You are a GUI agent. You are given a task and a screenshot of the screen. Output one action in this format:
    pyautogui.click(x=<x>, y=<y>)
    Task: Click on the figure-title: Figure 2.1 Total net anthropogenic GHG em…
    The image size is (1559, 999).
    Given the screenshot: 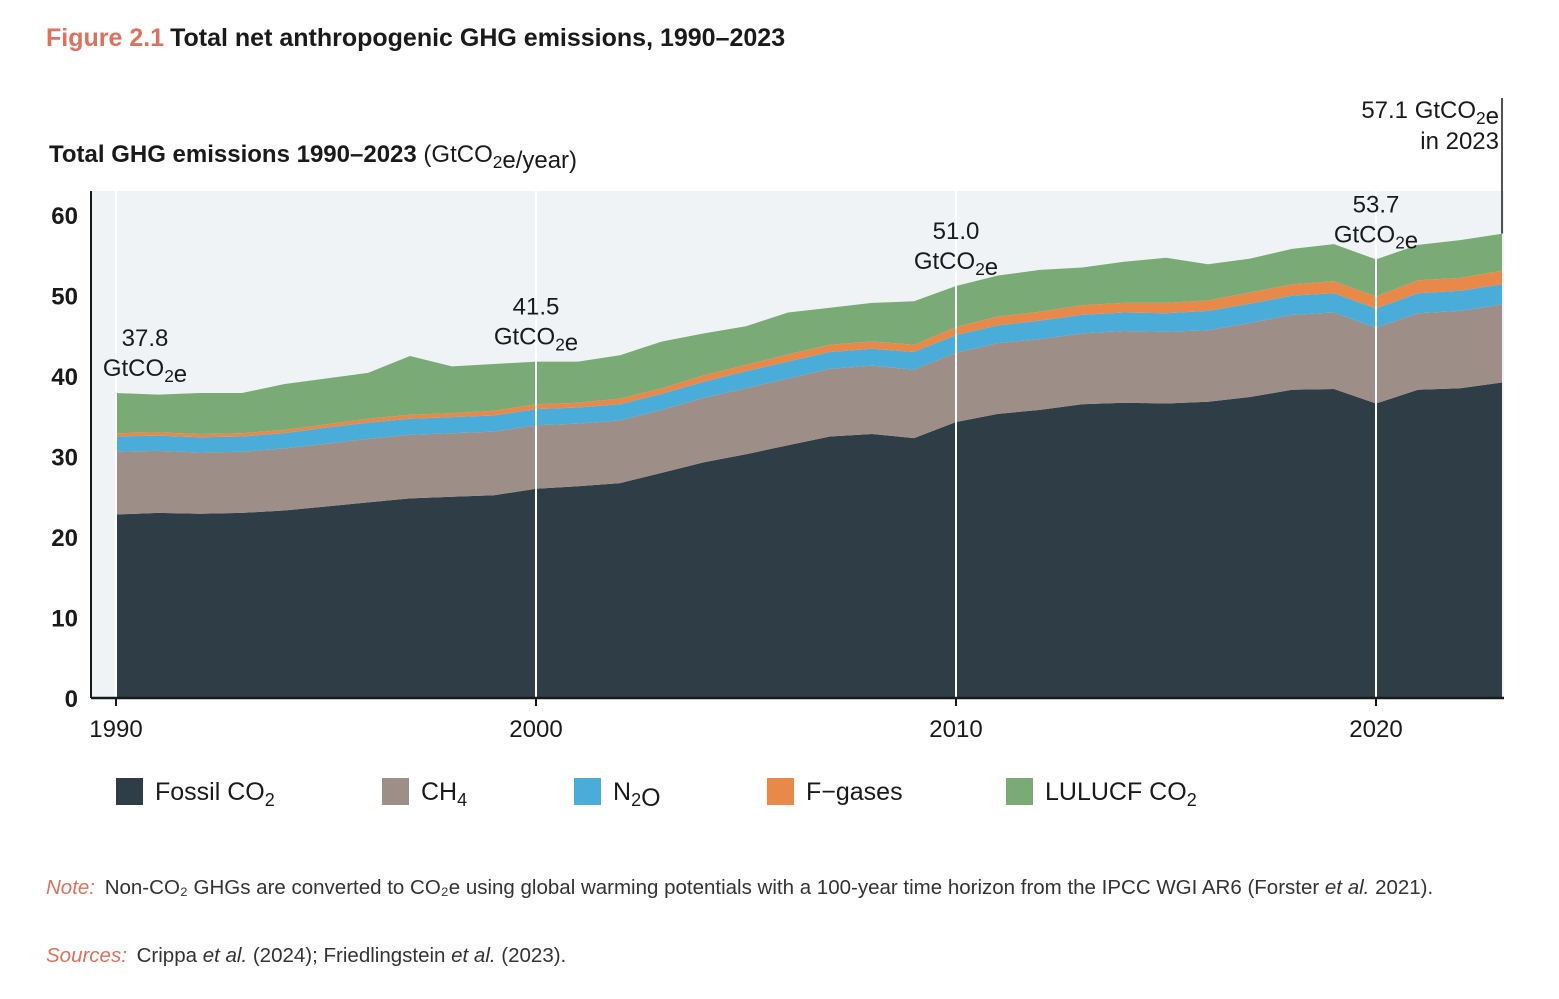 What is the action you would take?
    pyautogui.click(x=415, y=38)
    